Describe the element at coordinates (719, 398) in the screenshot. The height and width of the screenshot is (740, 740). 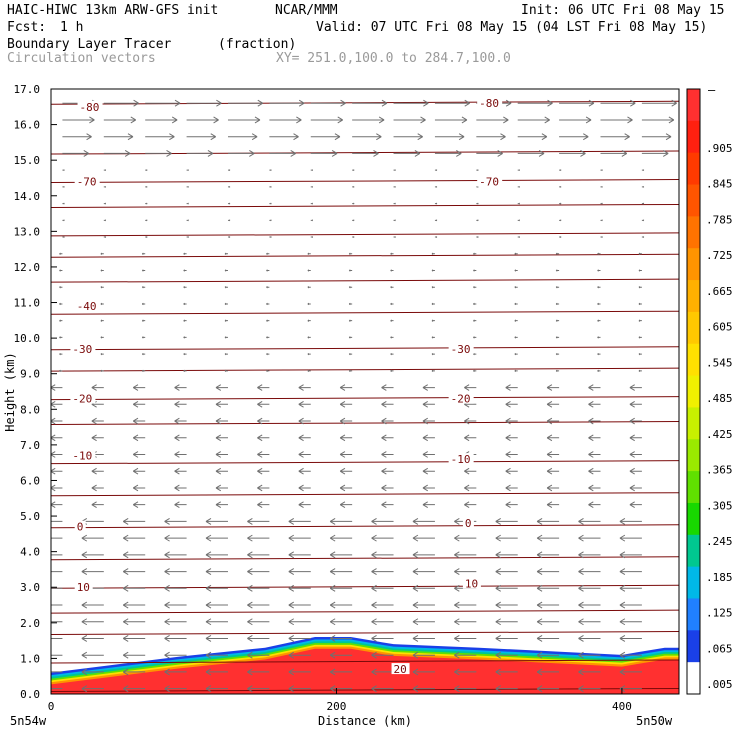
I see `colorbar-label: .485` at that location.